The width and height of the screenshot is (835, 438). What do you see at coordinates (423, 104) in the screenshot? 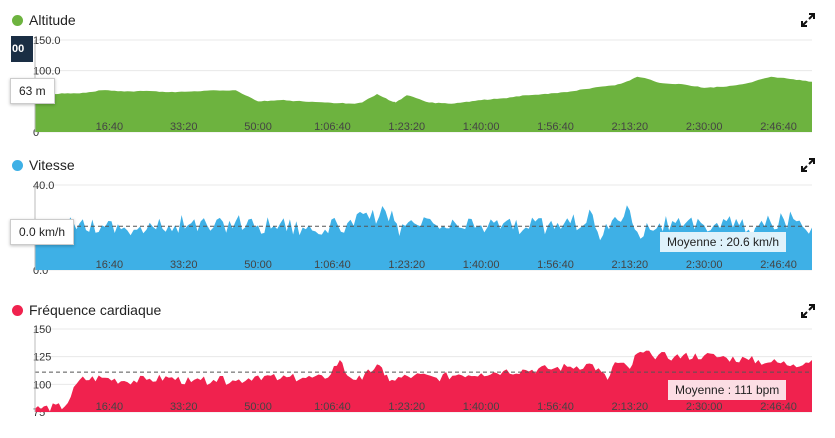
I see `altitude-series-area` at bounding box center [423, 104].